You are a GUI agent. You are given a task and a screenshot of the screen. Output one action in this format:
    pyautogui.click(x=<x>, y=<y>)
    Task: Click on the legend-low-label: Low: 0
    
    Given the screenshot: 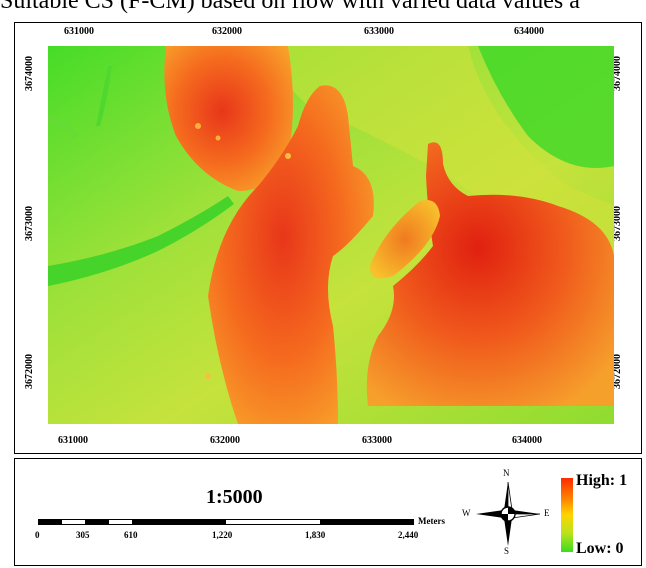 What is the action you would take?
    pyautogui.click(x=600, y=548)
    